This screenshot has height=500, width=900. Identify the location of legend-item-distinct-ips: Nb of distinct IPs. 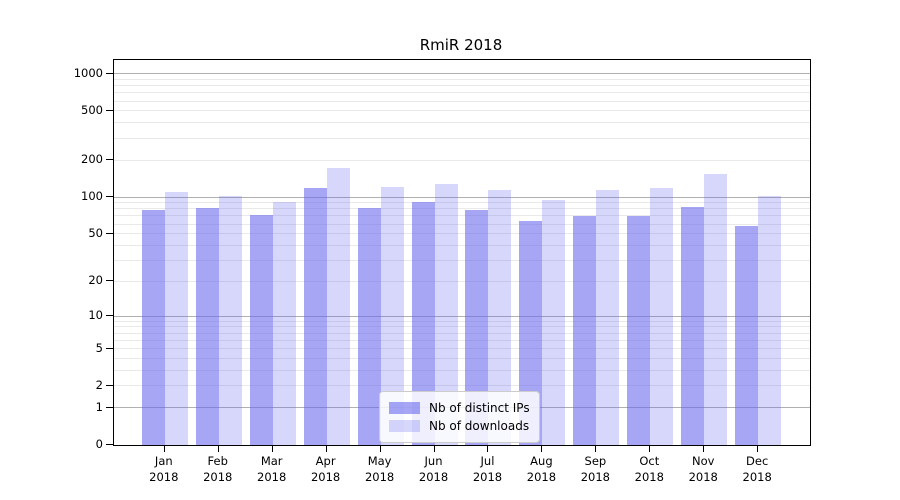
(459, 408).